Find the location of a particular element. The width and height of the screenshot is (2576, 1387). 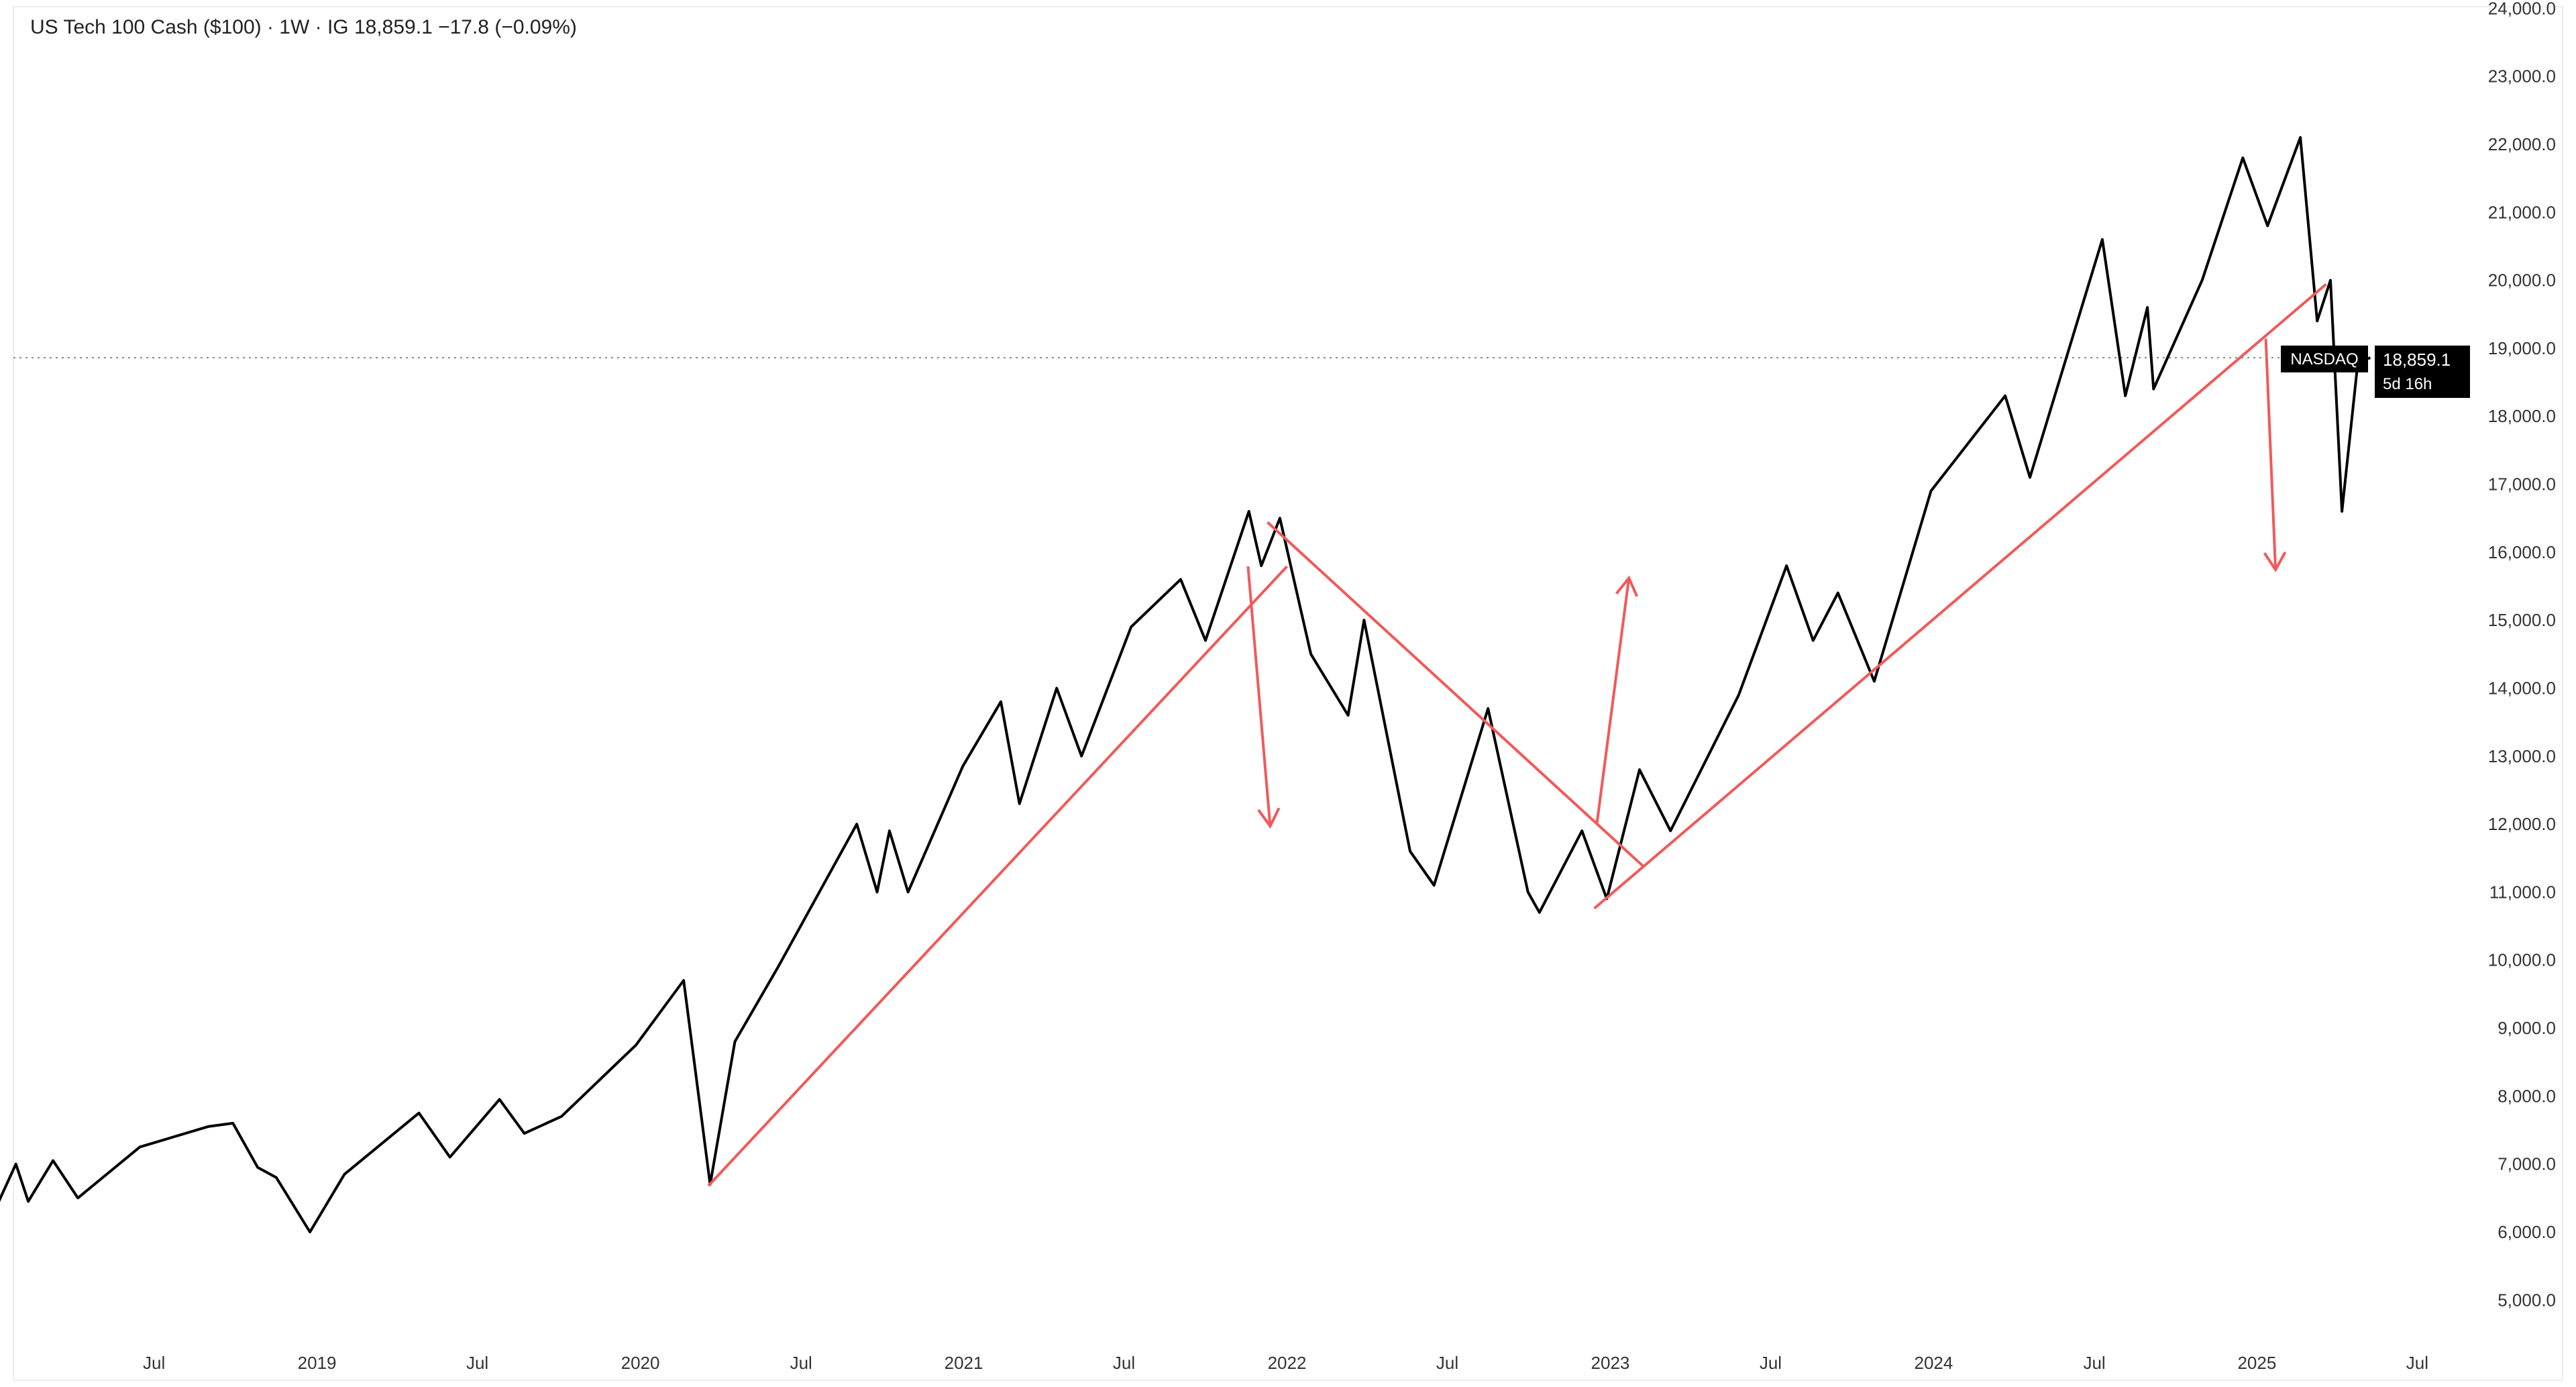

x-tick-label: 2022 is located at coordinates (1287, 1363).